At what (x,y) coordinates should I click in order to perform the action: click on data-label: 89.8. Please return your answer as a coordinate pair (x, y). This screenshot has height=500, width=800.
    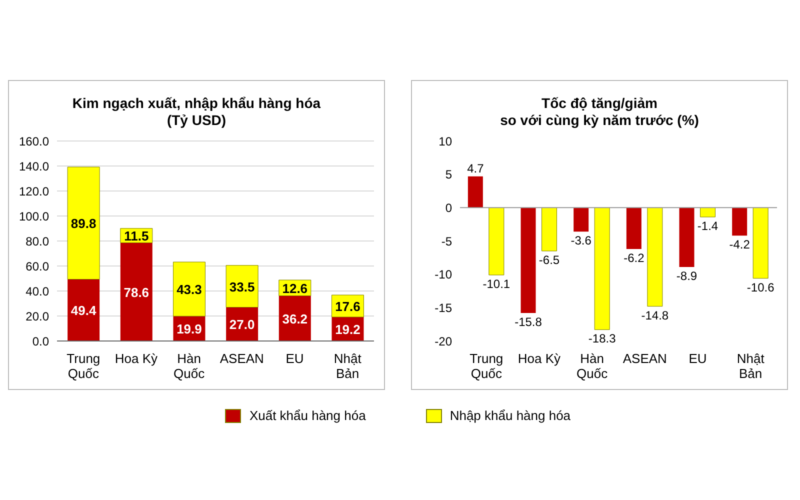
    Looking at the image, I should click on (83, 224).